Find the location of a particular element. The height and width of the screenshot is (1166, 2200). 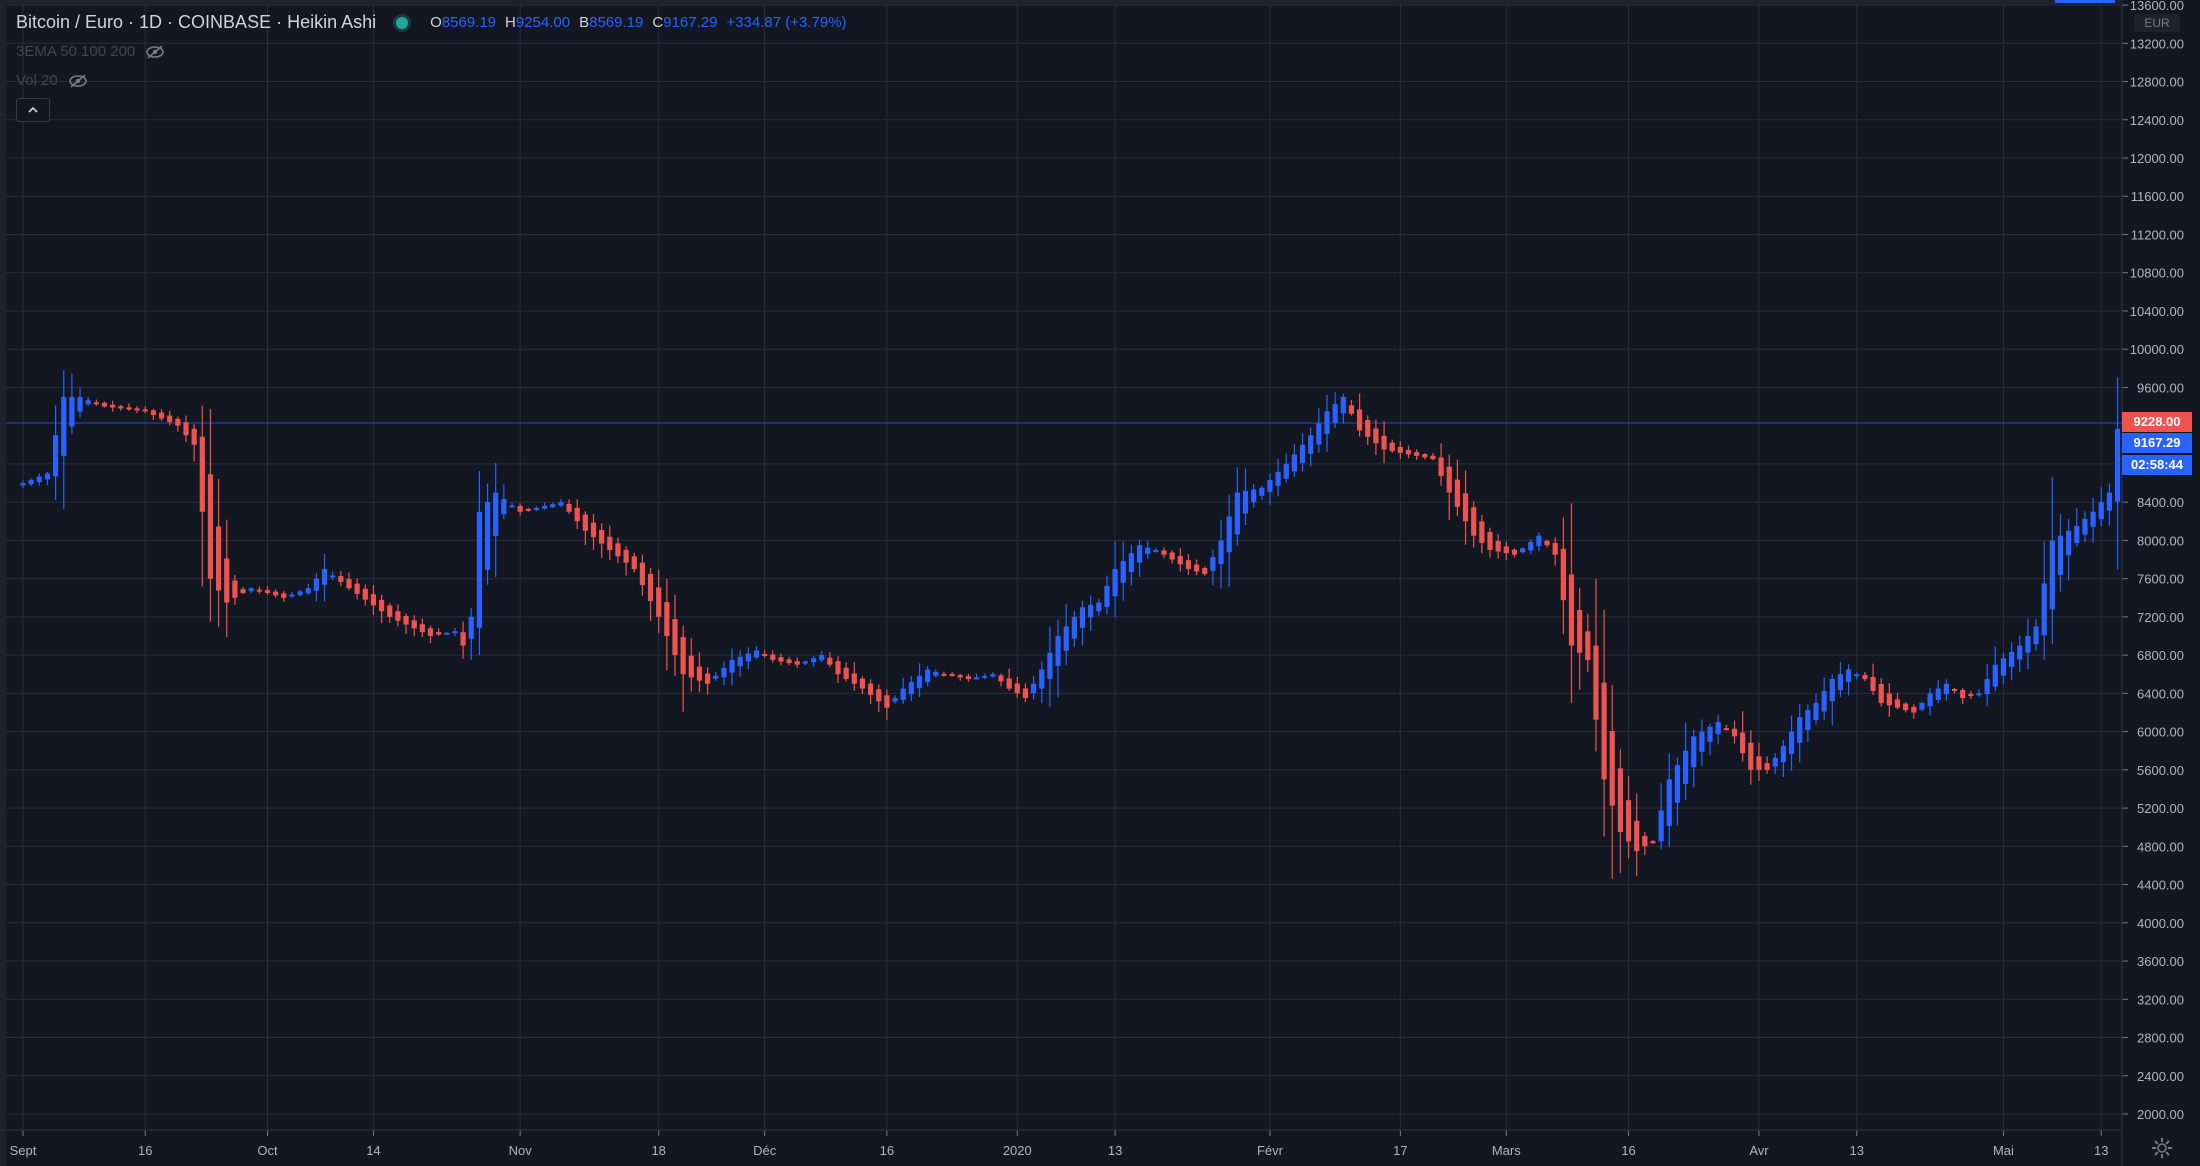

study-ema: 3EMA 50 100 200 is located at coordinates (90, 51).